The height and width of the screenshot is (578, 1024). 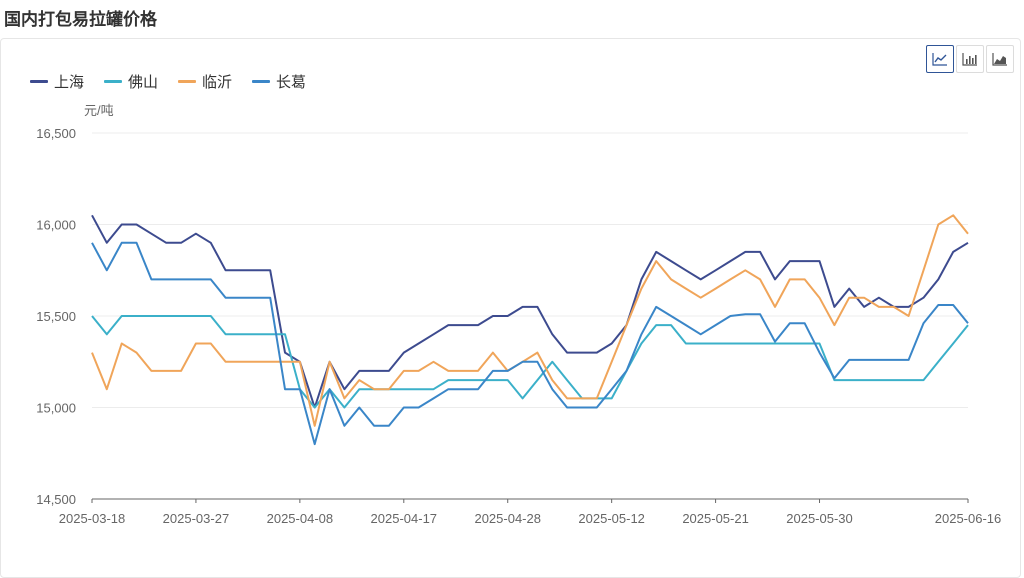 What do you see at coordinates (69, 82) in the screenshot?
I see `legend-label: 上海` at bounding box center [69, 82].